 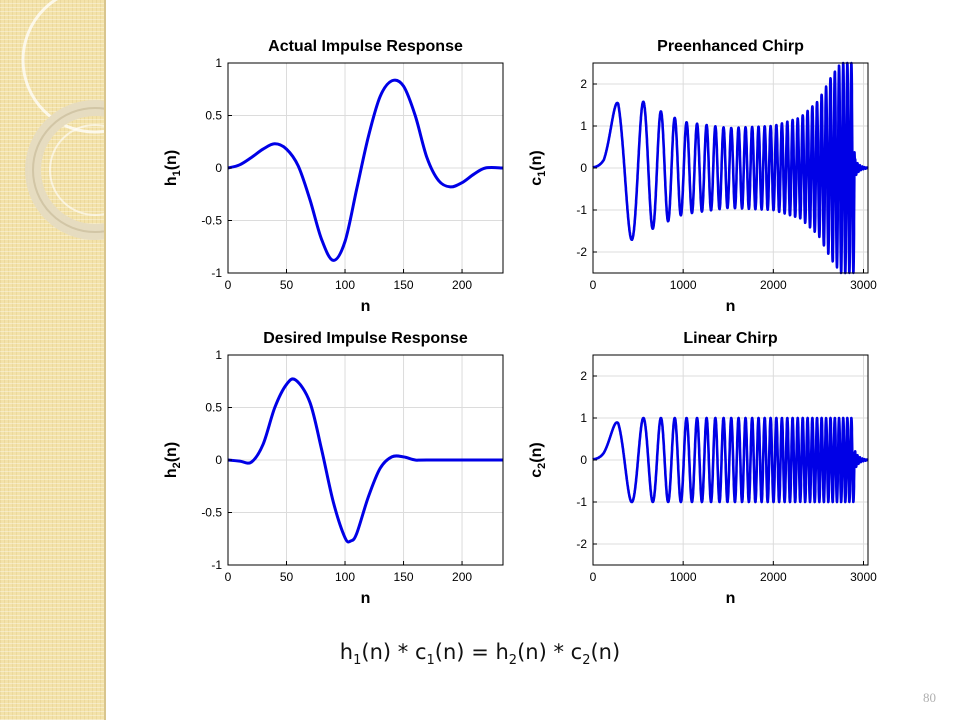 I want to click on formula-arg-3: (n), so click(x=532, y=652).